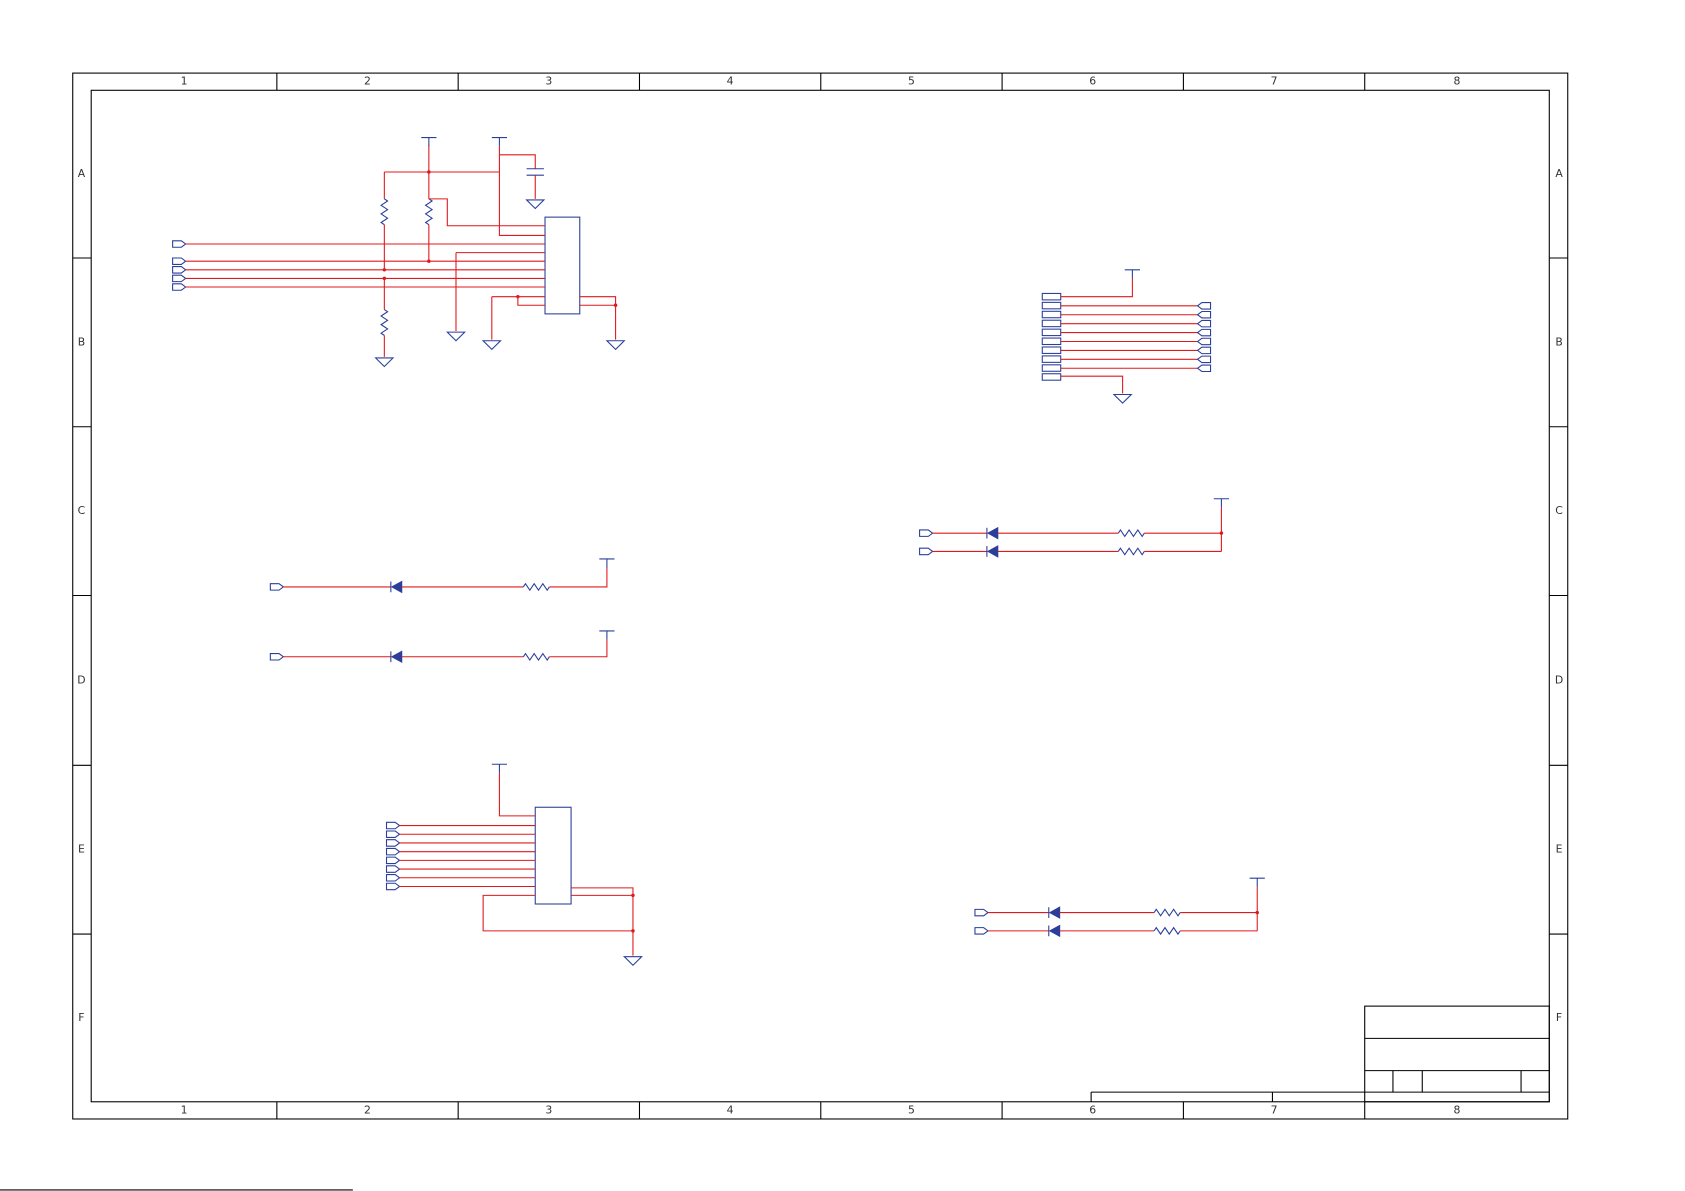 Image resolution: width=1685 pixels, height=1191 pixels. I want to click on column-label: 4, so click(730, 81).